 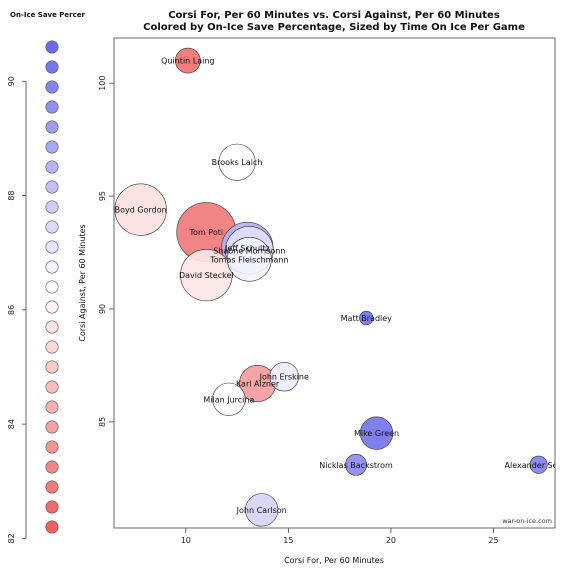 What do you see at coordinates (11, 310) in the screenshot?
I see `legend-tick-label: 86` at bounding box center [11, 310].